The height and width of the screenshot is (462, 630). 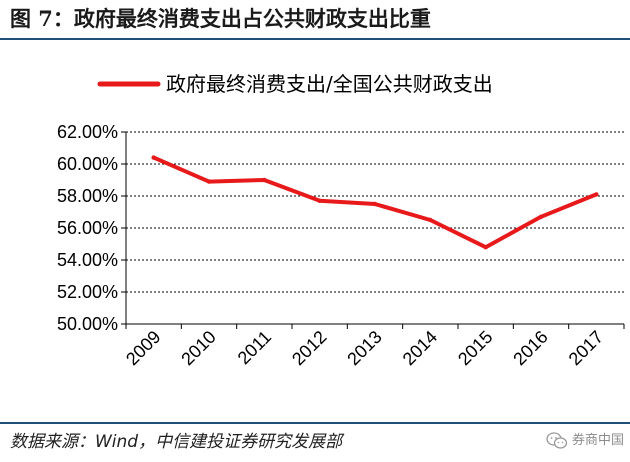 I want to click on source-divider, so click(x=315, y=423).